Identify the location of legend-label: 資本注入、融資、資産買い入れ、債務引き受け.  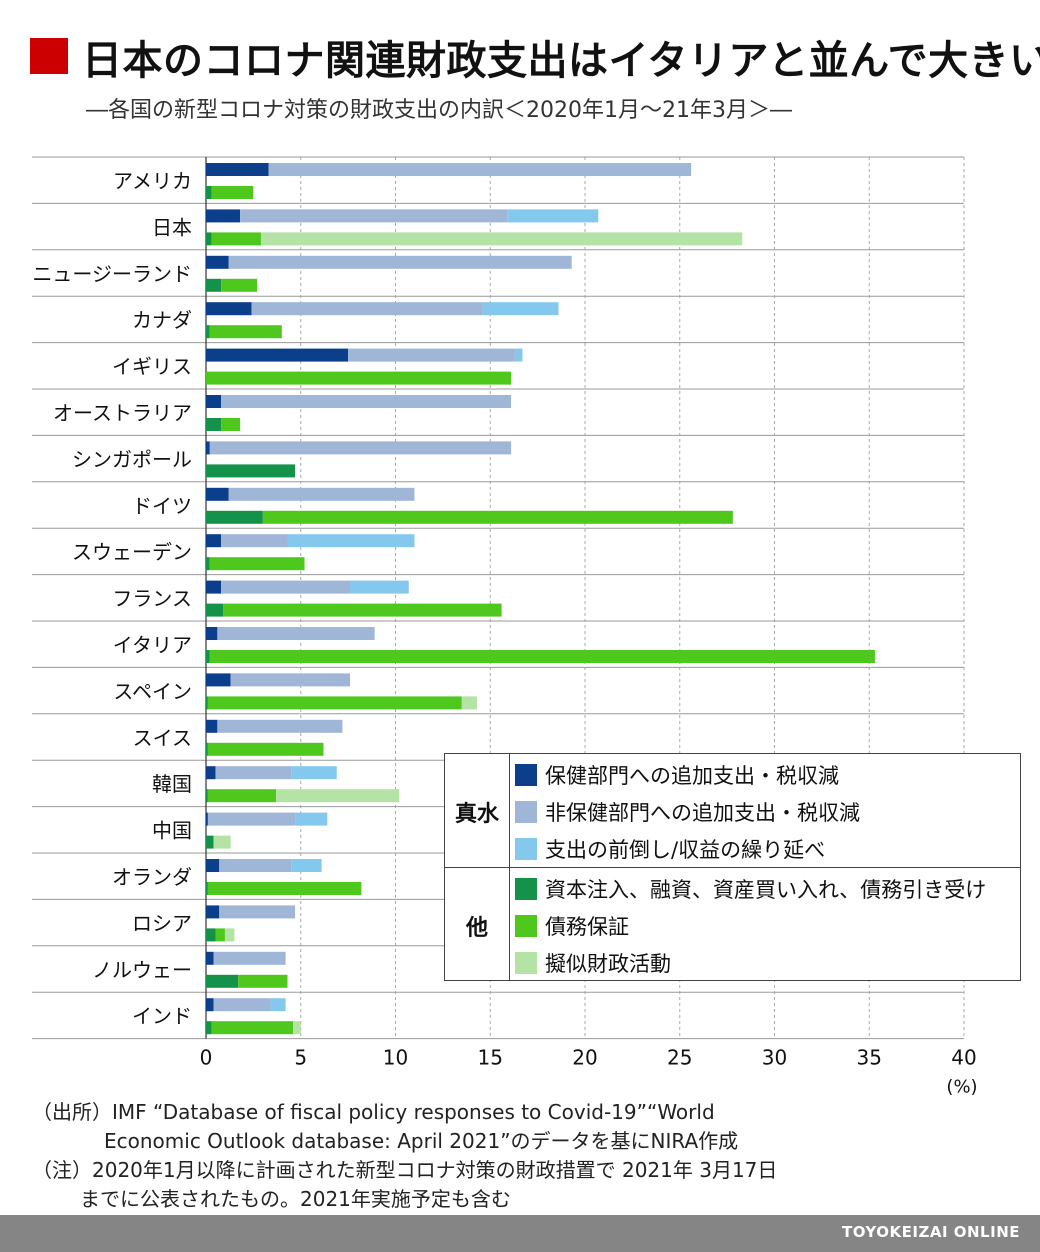
(766, 890).